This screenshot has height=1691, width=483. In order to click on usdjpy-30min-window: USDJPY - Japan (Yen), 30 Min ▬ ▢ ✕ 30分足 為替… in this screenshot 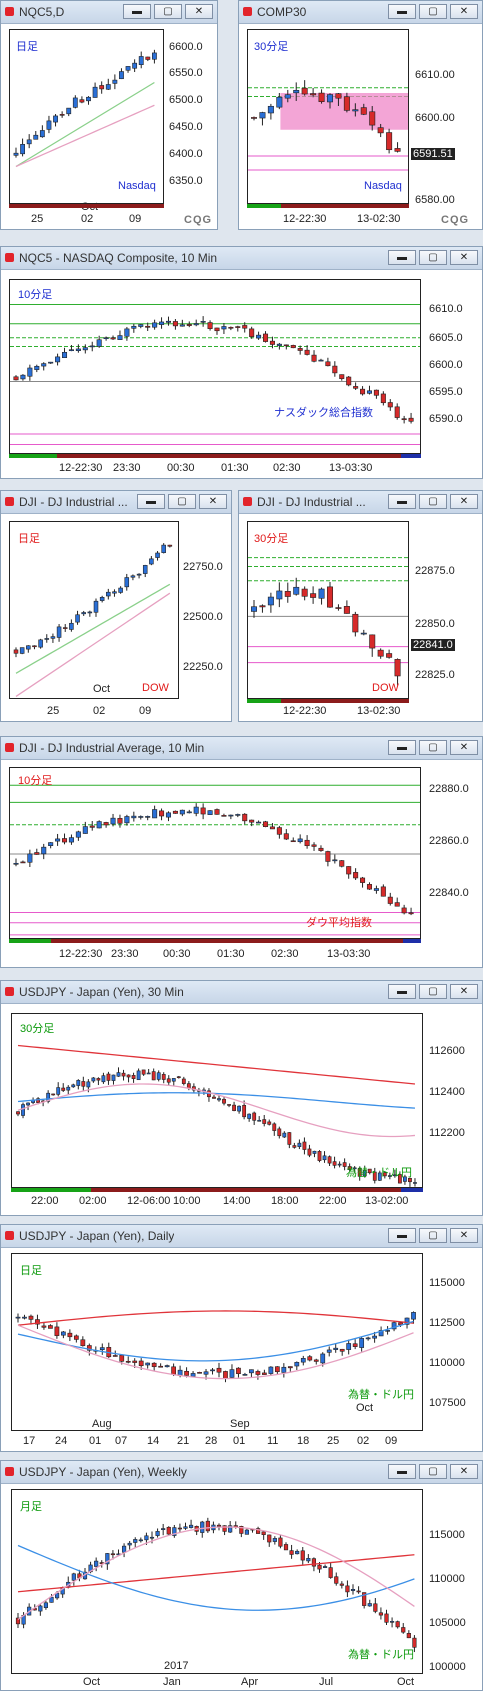, I will do `click(241, 1098)`.